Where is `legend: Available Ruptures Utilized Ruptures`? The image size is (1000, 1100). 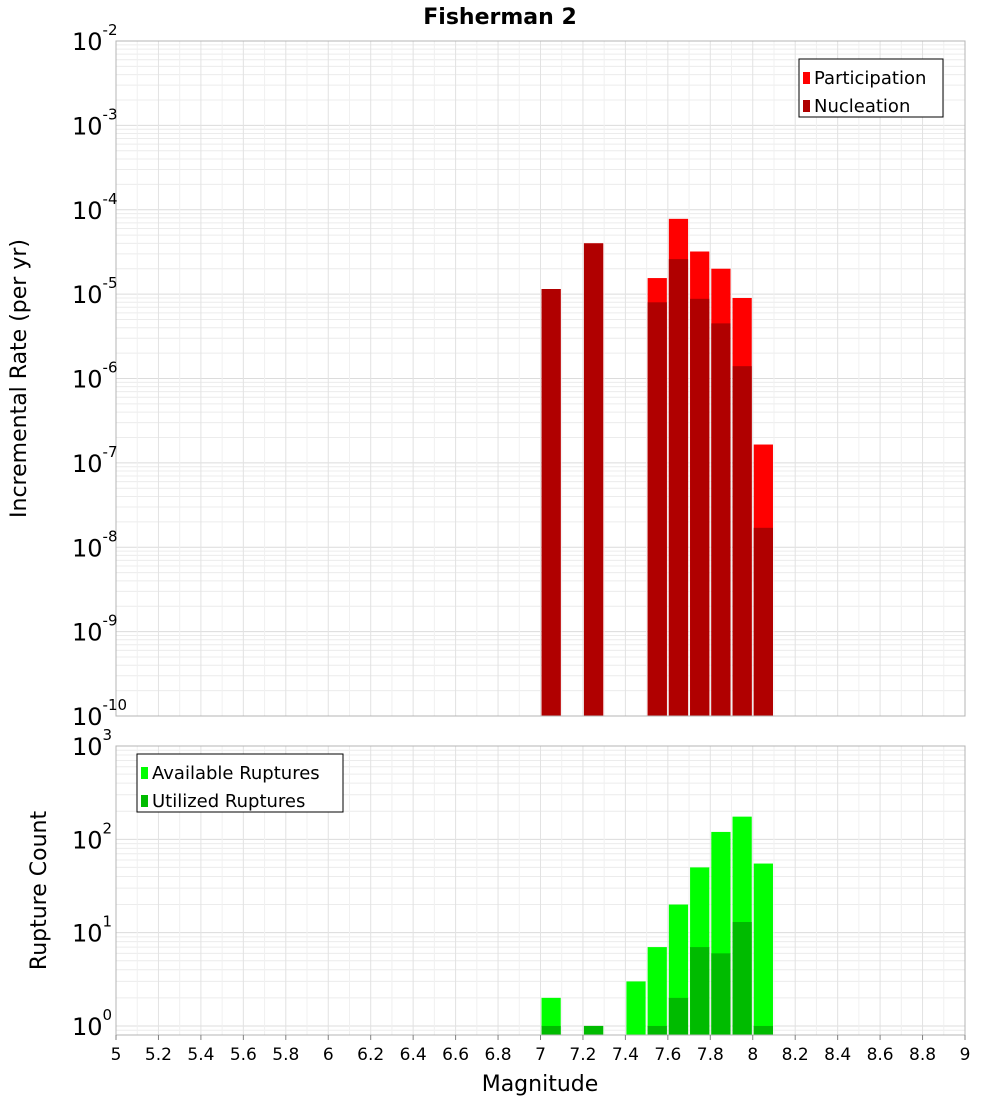 legend: Available Ruptures Utilized Ruptures is located at coordinates (240, 783).